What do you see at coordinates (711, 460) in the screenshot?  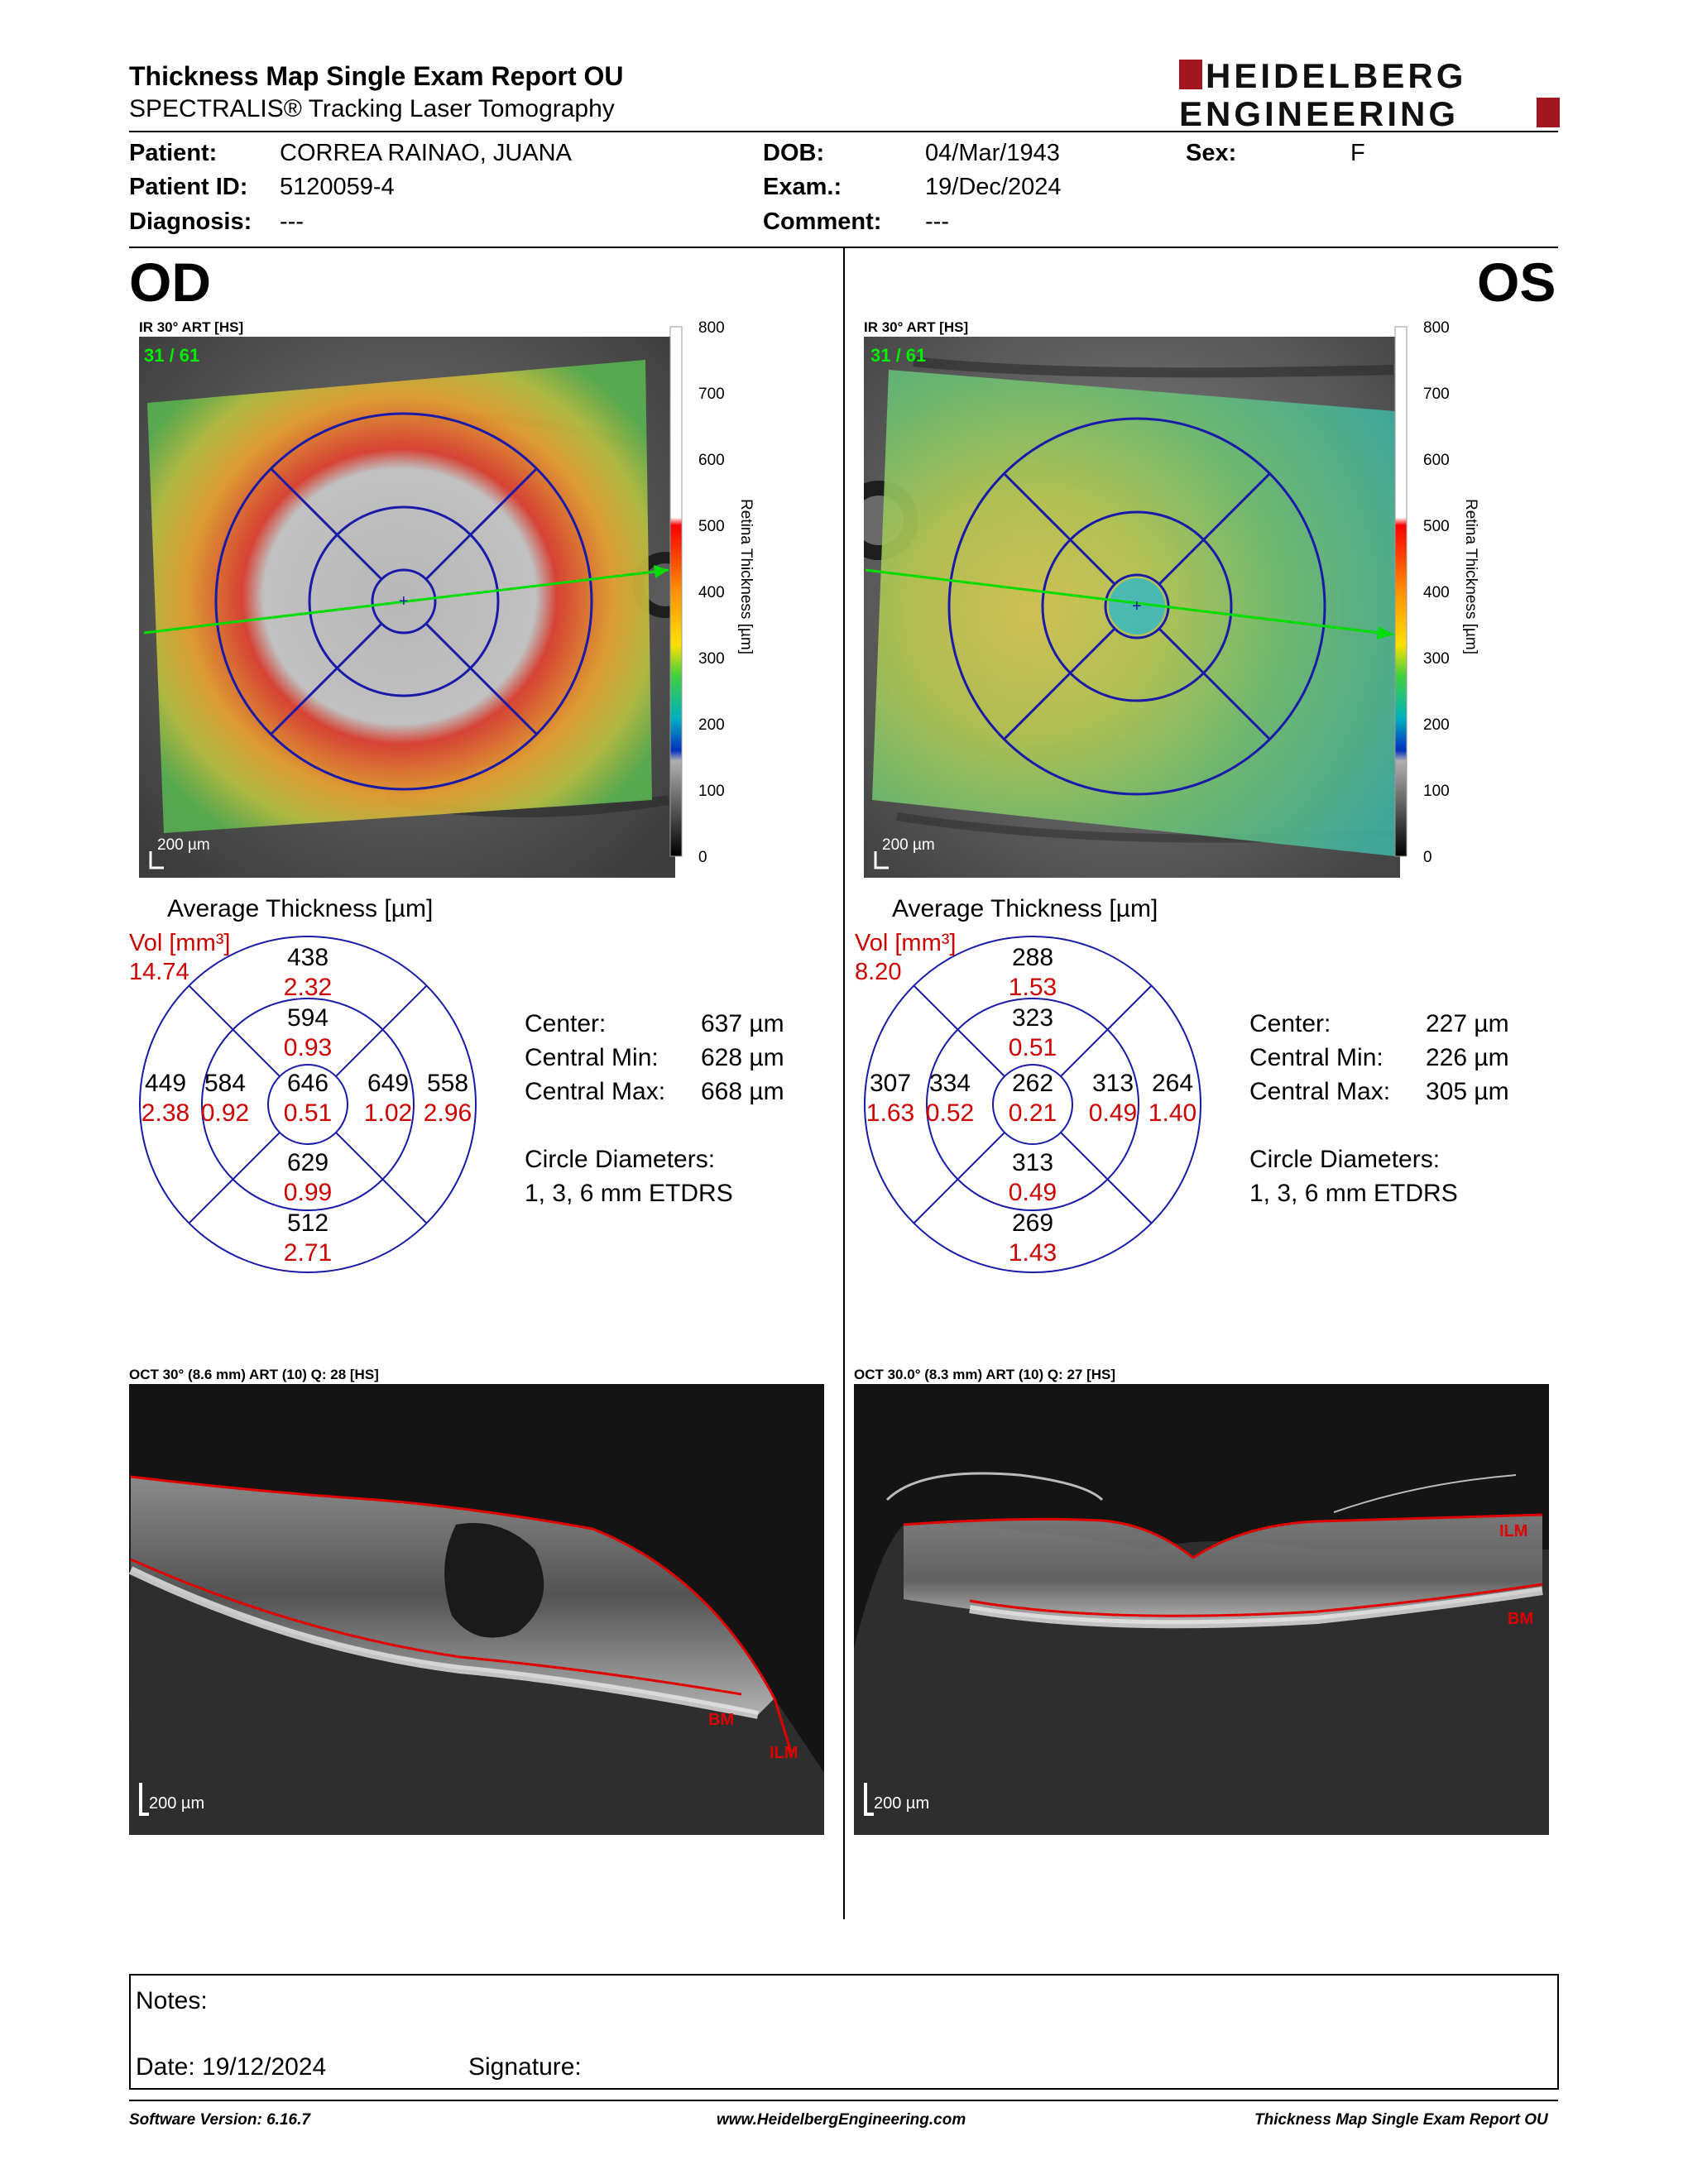 I see `od-cbar-tick-600: 600` at bounding box center [711, 460].